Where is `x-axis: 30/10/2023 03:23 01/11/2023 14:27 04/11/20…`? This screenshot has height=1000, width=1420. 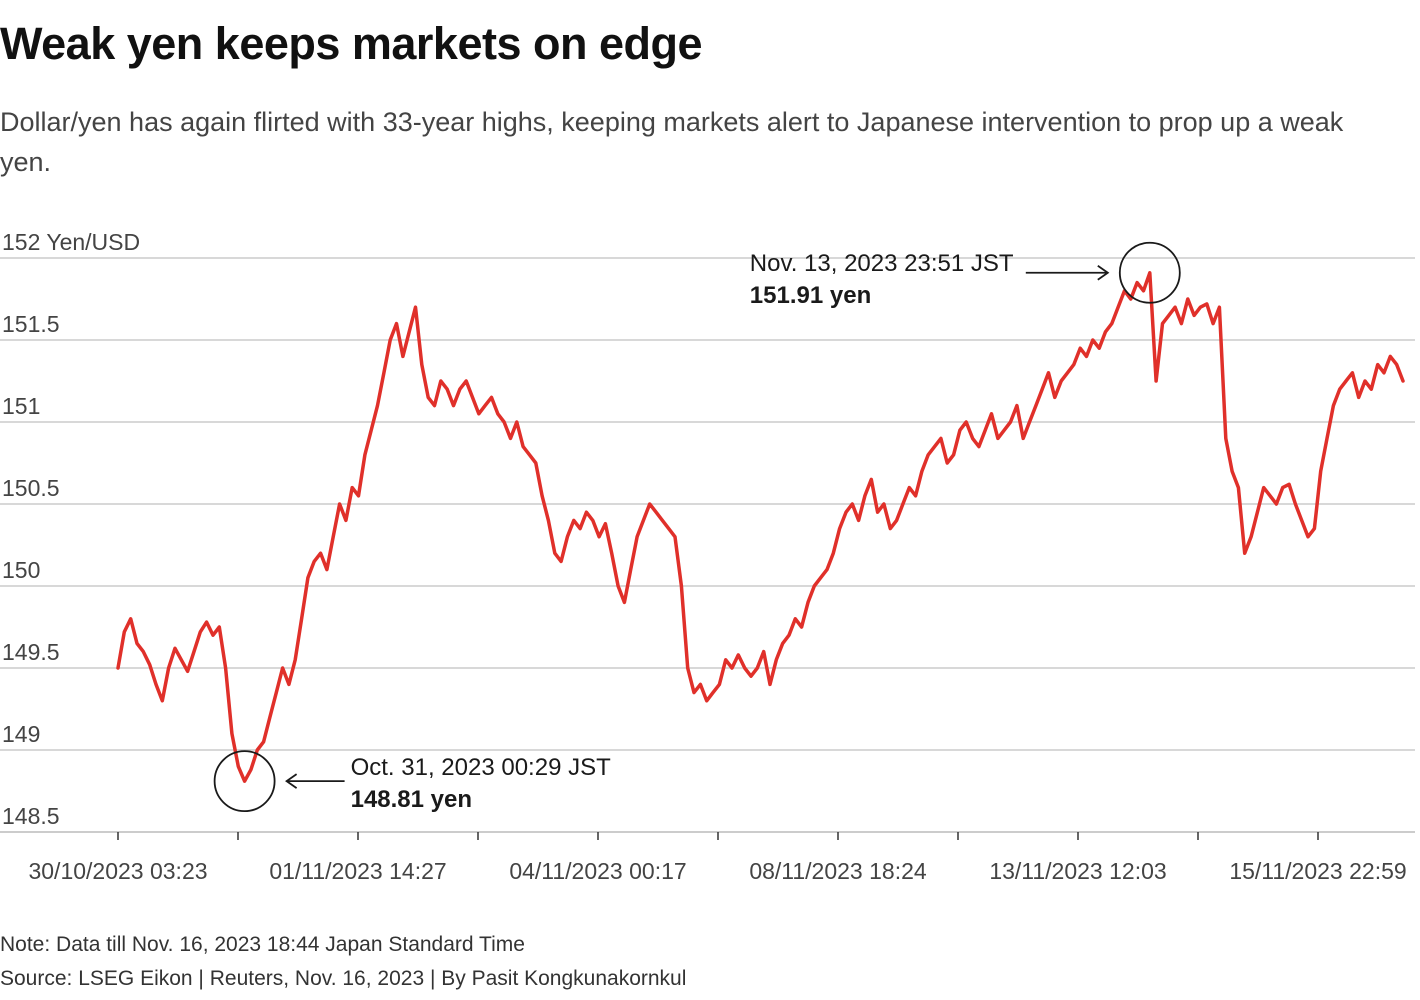 x-axis: 30/10/2023 03:23 01/11/2023 14:27 04/11/20… is located at coordinates (717, 858).